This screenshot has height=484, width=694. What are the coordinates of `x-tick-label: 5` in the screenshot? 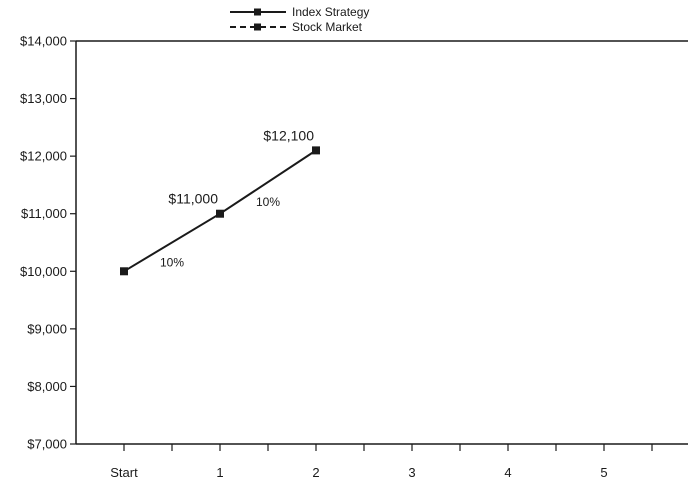 It's located at (603, 472).